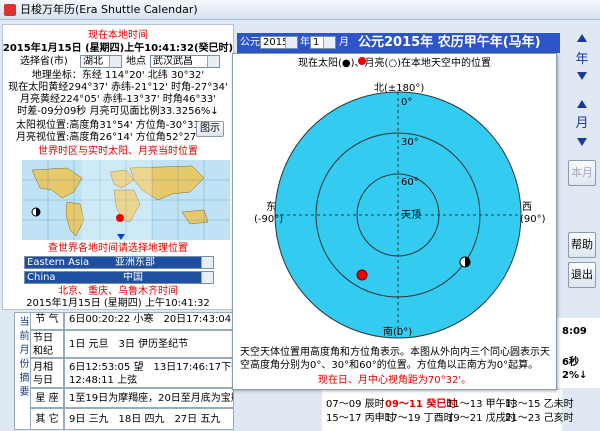 The image size is (600, 431). What do you see at coordinates (582, 59) in the screenshot?
I see `year-nav: 年` at bounding box center [582, 59].